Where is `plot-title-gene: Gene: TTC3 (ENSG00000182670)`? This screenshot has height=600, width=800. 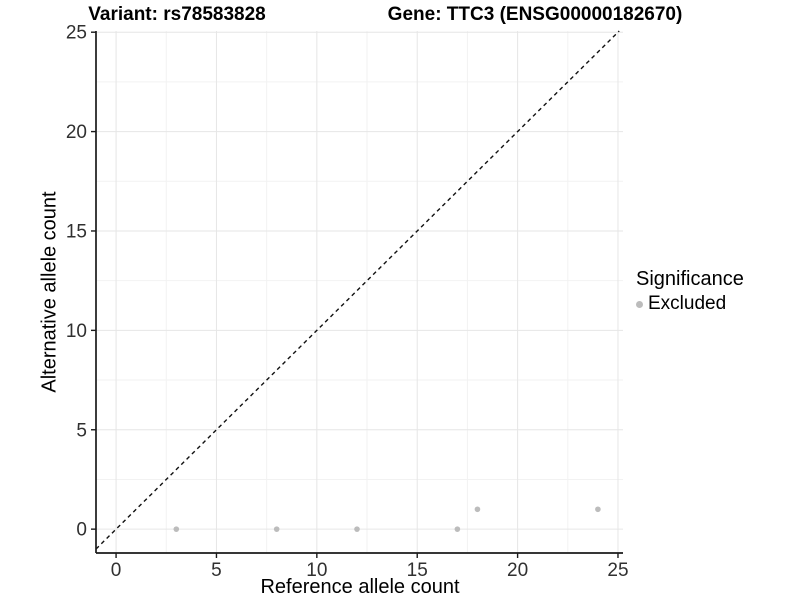 plot-title-gene: Gene: TTC3 (ENSG00000182670) is located at coordinates (535, 14).